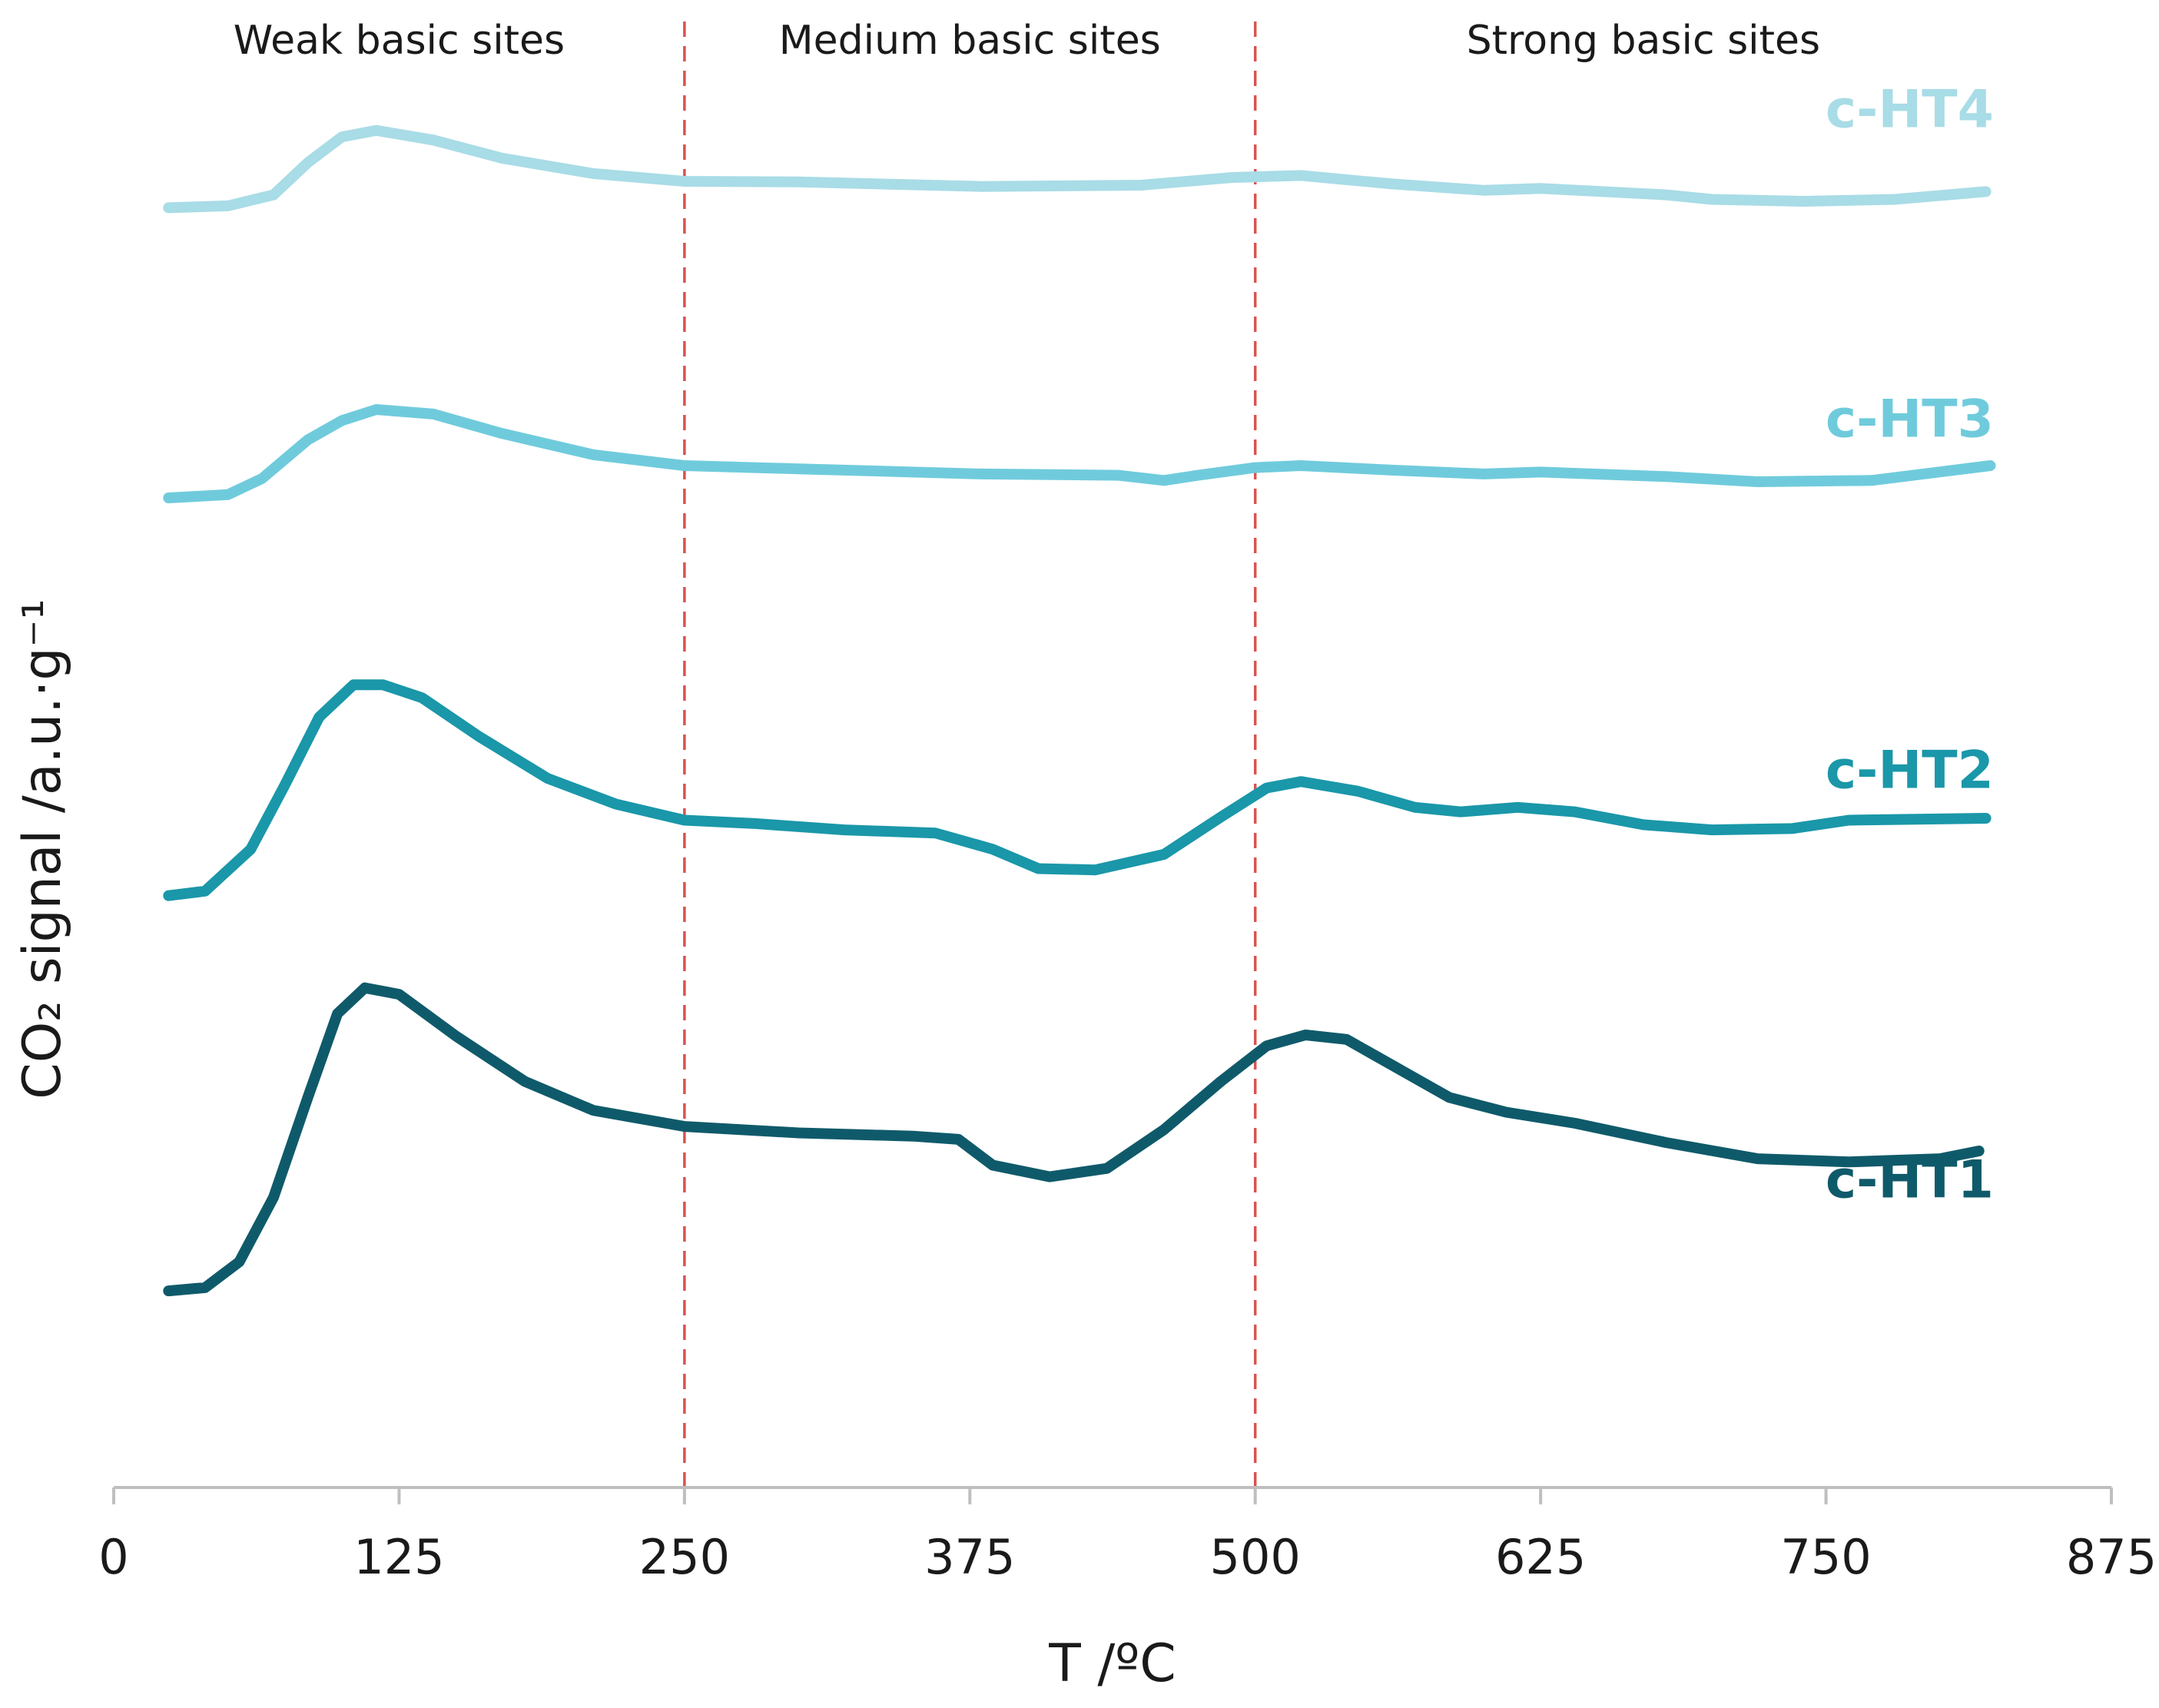 Image resolution: width=2159 pixels, height=1708 pixels. Describe the element at coordinates (1077, 169) in the screenshot. I see `series-line-c-ht4` at that location.